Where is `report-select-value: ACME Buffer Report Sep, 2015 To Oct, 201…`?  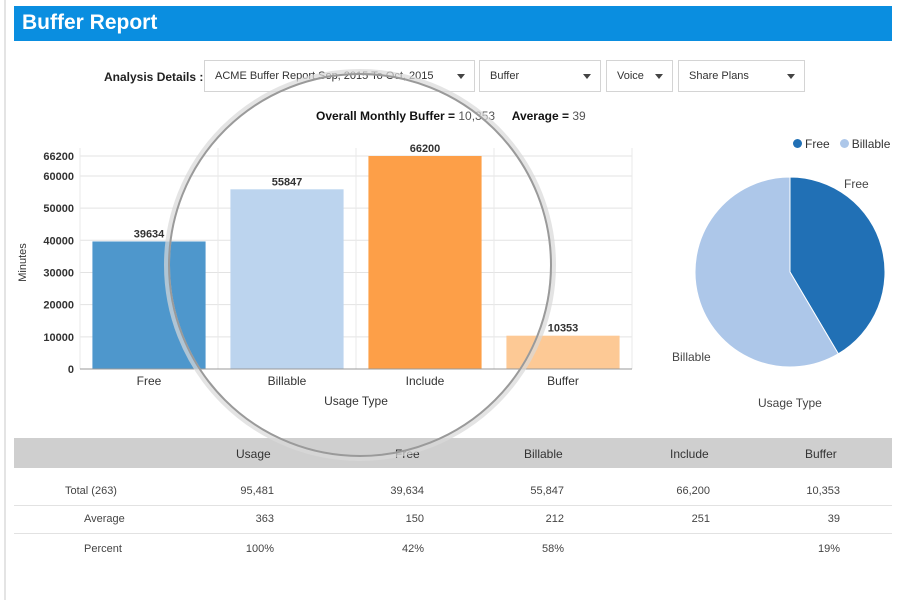 report-select-value: ACME Buffer Report Sep, 2015 To Oct, 201… is located at coordinates (324, 76).